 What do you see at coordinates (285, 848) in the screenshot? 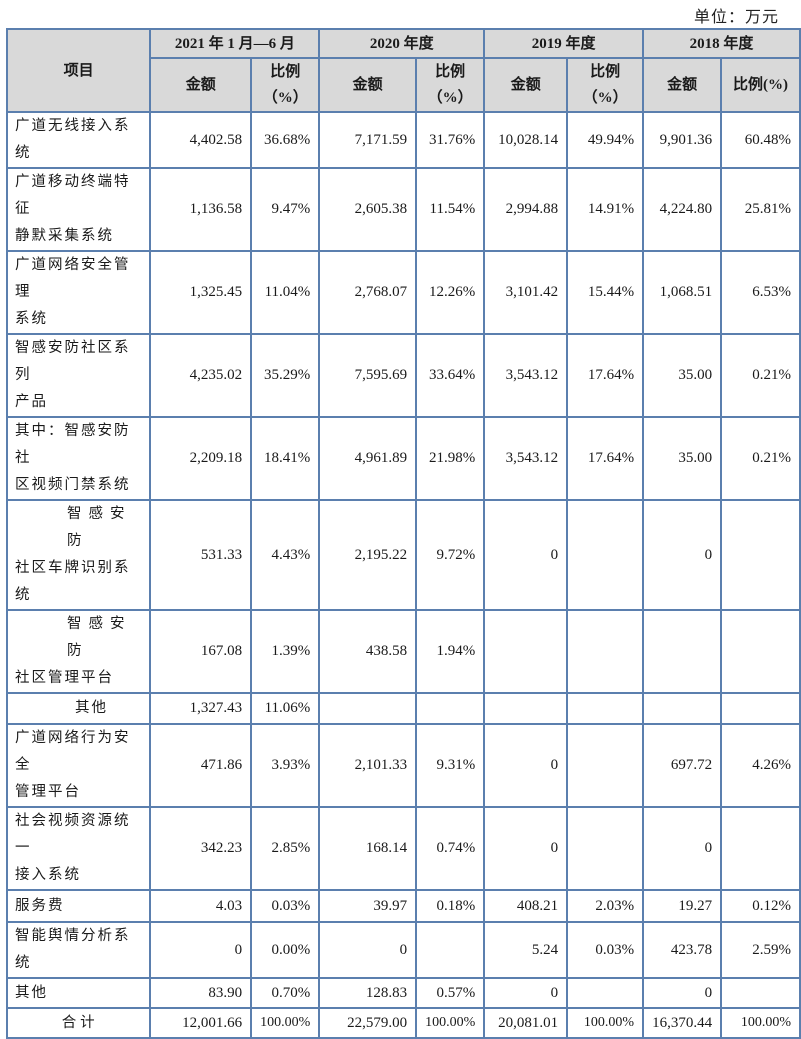
I see `ratio-2021h1: 2.85%` at bounding box center [285, 848].